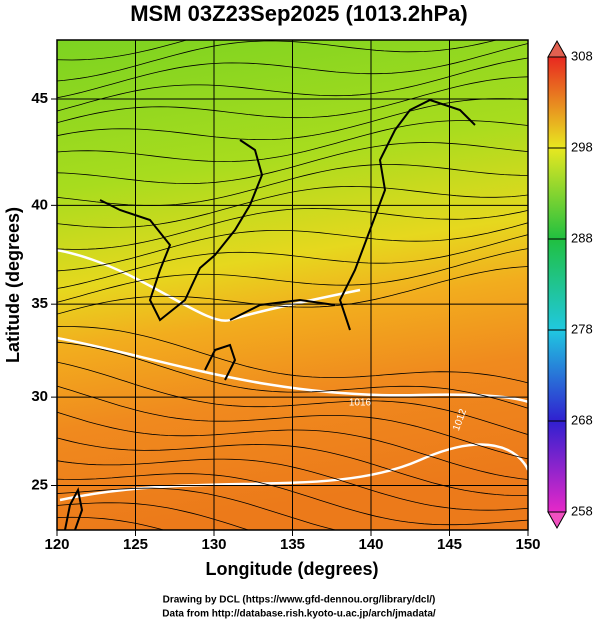 The height and width of the screenshot is (625, 599). I want to click on x-tick-label: 130, so click(213, 544).